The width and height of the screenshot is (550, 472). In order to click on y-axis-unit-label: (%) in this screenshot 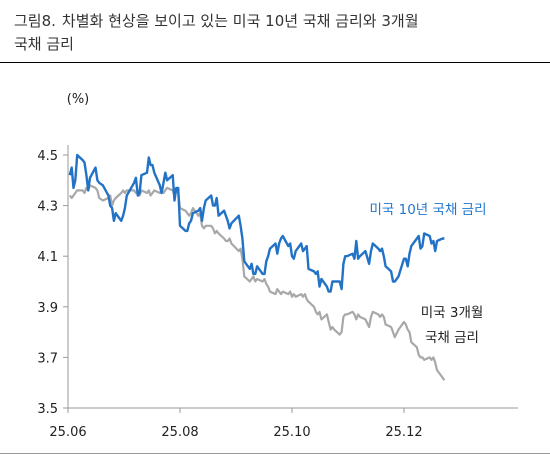, I will do `click(78, 99)`.